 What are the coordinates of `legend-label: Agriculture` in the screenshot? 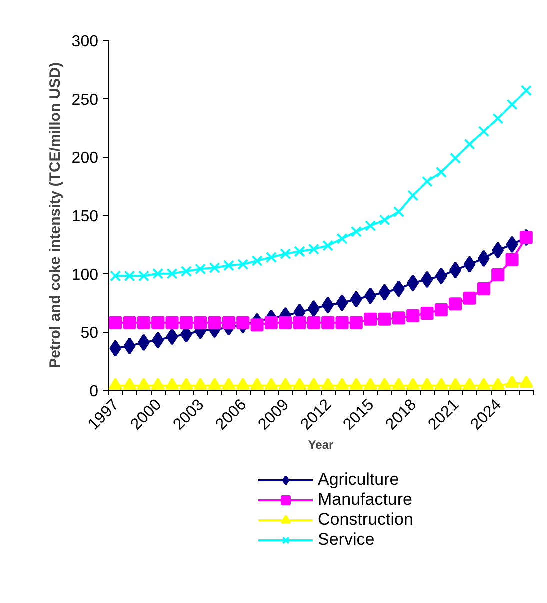 It's located at (359, 480).